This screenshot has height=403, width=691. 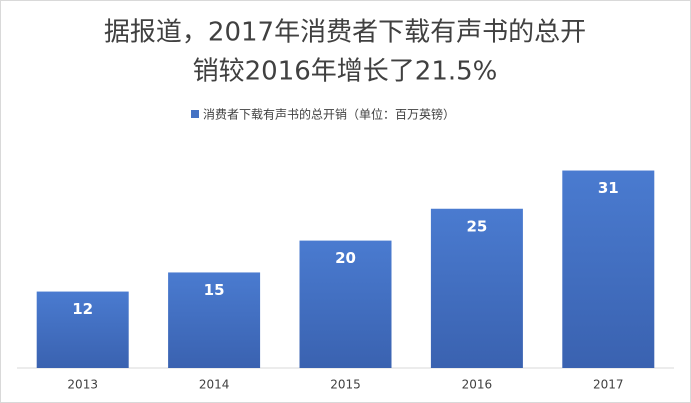 What do you see at coordinates (345, 385) in the screenshot?
I see `x-tick-label: 2015` at bounding box center [345, 385].